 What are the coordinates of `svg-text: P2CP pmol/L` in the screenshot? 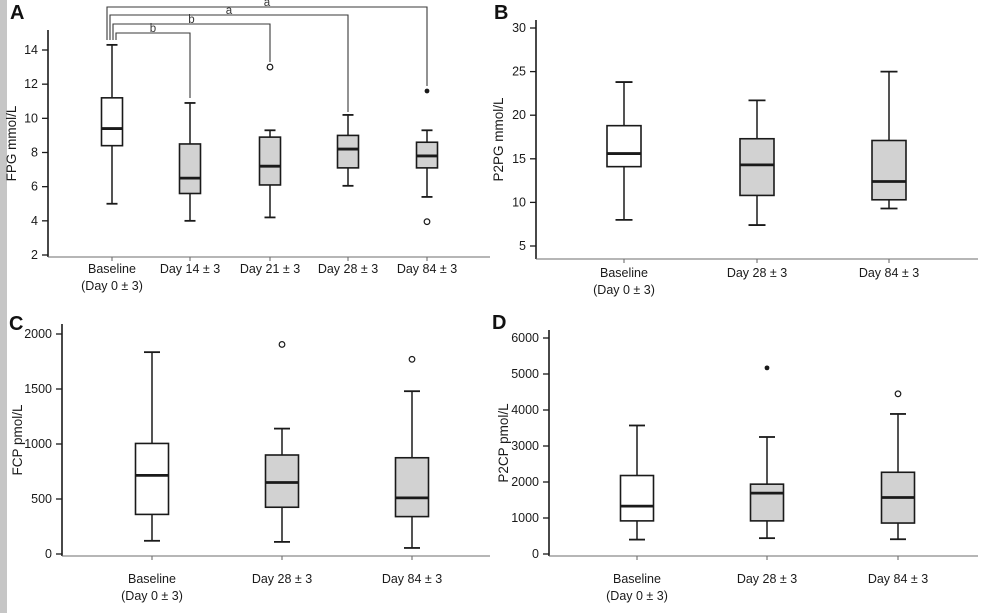 It's located at (503, 443).